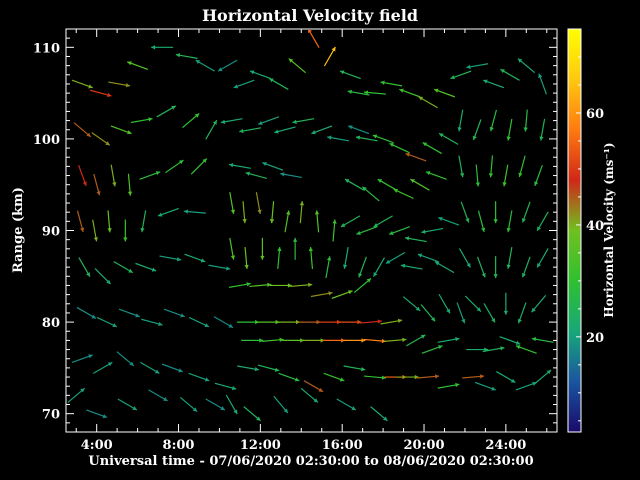 Image resolution: width=640 pixels, height=480 pixels. I want to click on x-tick-label: 16:00, so click(342, 445).